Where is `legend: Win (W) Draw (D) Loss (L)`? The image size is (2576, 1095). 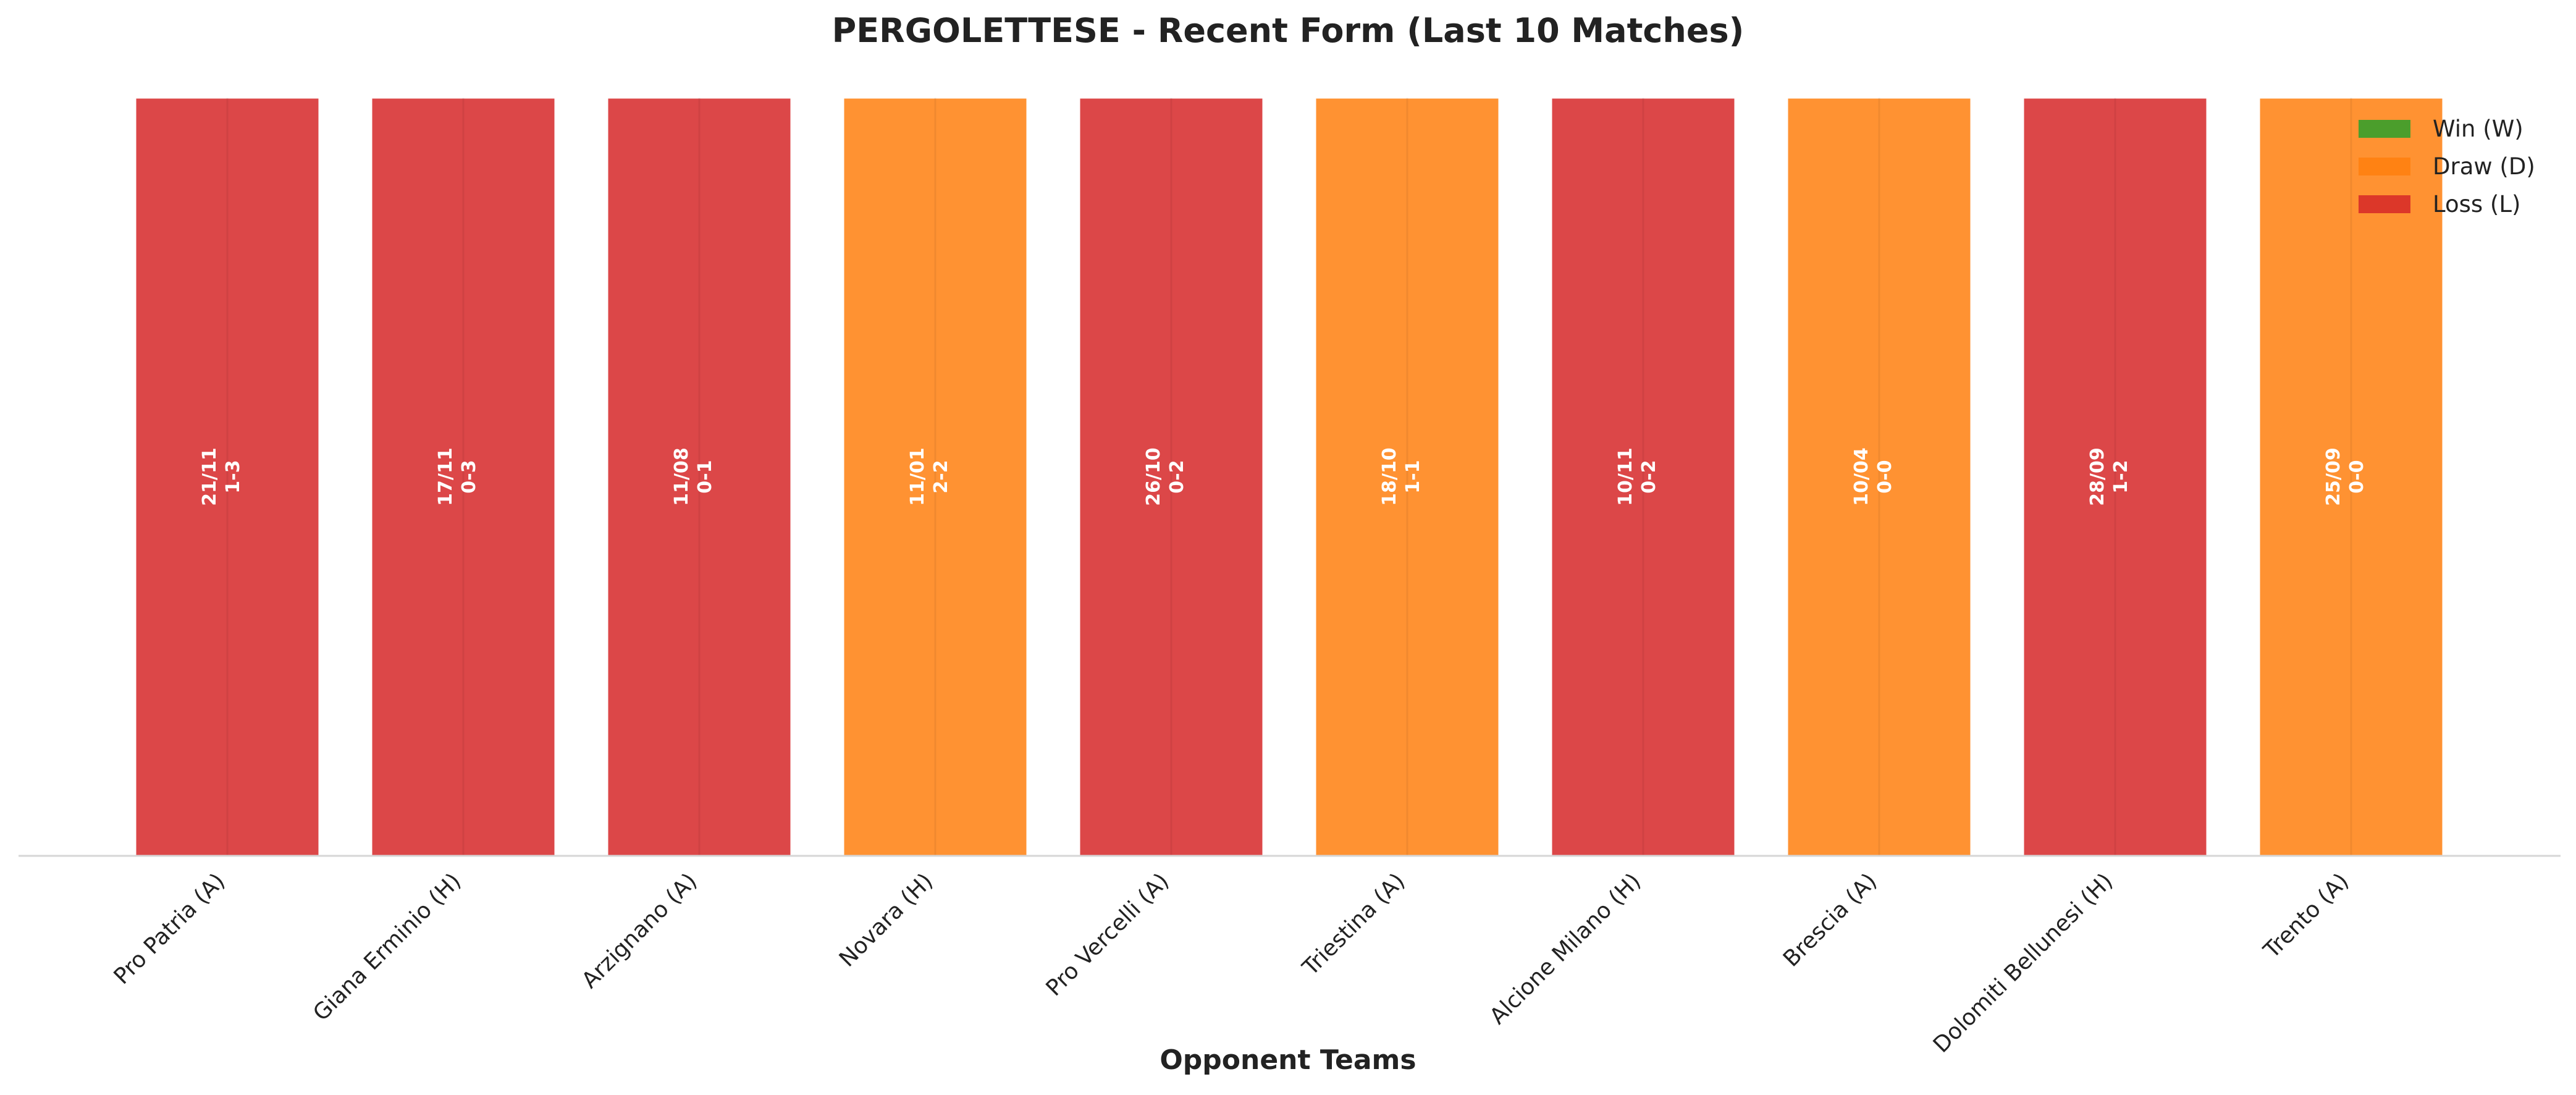 legend: Win (W) Draw (D) Loss (L) is located at coordinates (2447, 167).